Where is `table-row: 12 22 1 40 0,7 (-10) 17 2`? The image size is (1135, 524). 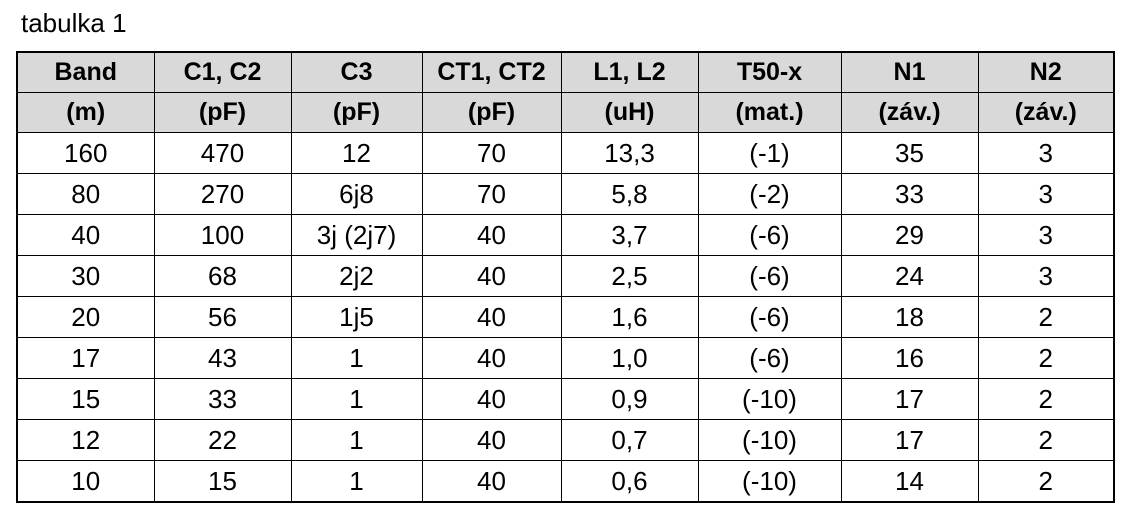
table-row: 12 22 1 40 0,7 (-10) 17 2 is located at coordinates (565, 440).